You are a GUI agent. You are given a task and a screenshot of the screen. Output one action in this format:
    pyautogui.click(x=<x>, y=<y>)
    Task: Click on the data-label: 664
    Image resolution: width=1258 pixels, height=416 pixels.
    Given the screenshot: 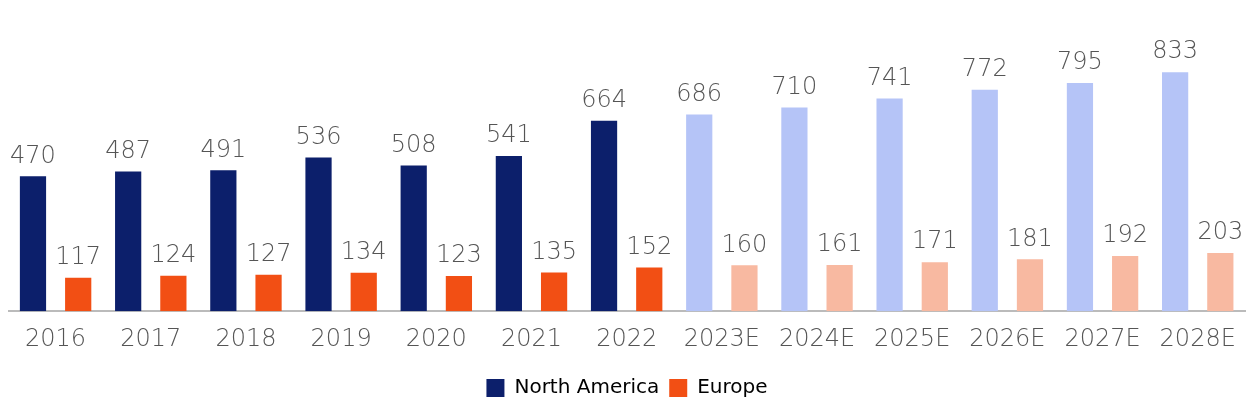 What is the action you would take?
    pyautogui.click(x=604, y=98)
    